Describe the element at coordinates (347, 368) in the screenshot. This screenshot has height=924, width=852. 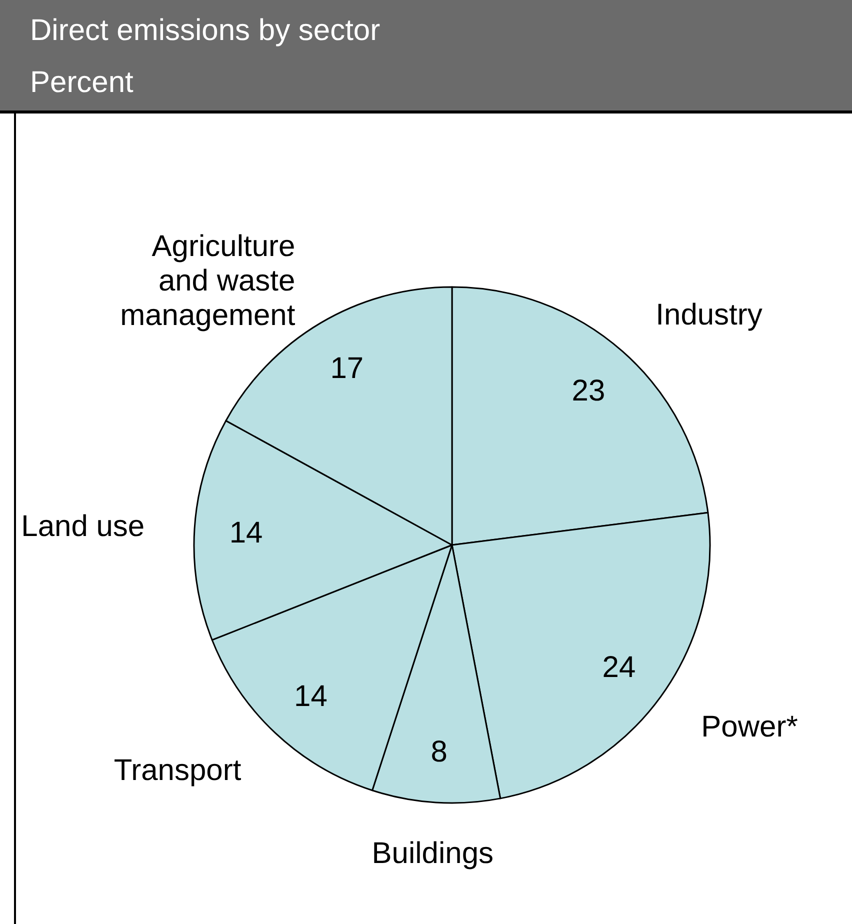
I see `data-label: 17` at that location.